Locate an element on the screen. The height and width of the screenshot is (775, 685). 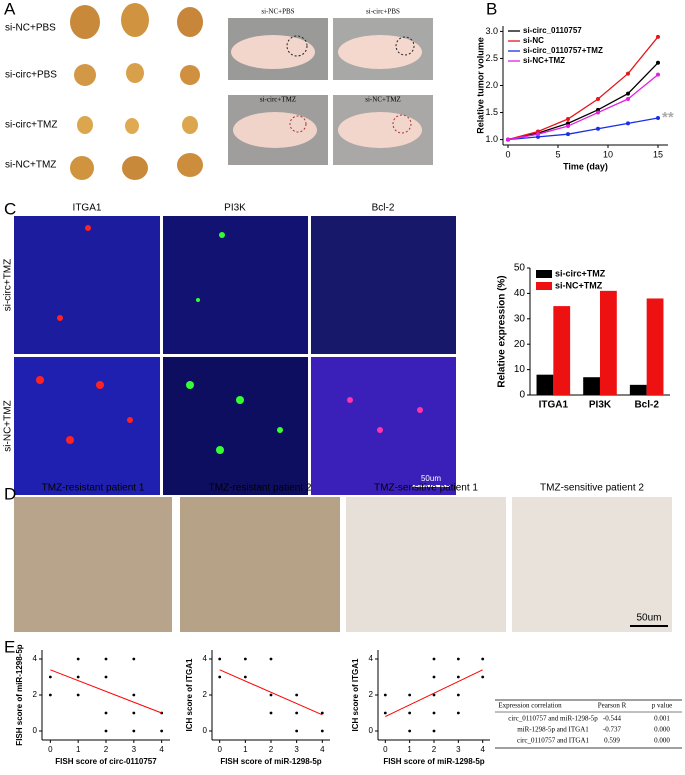
panel-letter: E is located at coordinates (9, 646).